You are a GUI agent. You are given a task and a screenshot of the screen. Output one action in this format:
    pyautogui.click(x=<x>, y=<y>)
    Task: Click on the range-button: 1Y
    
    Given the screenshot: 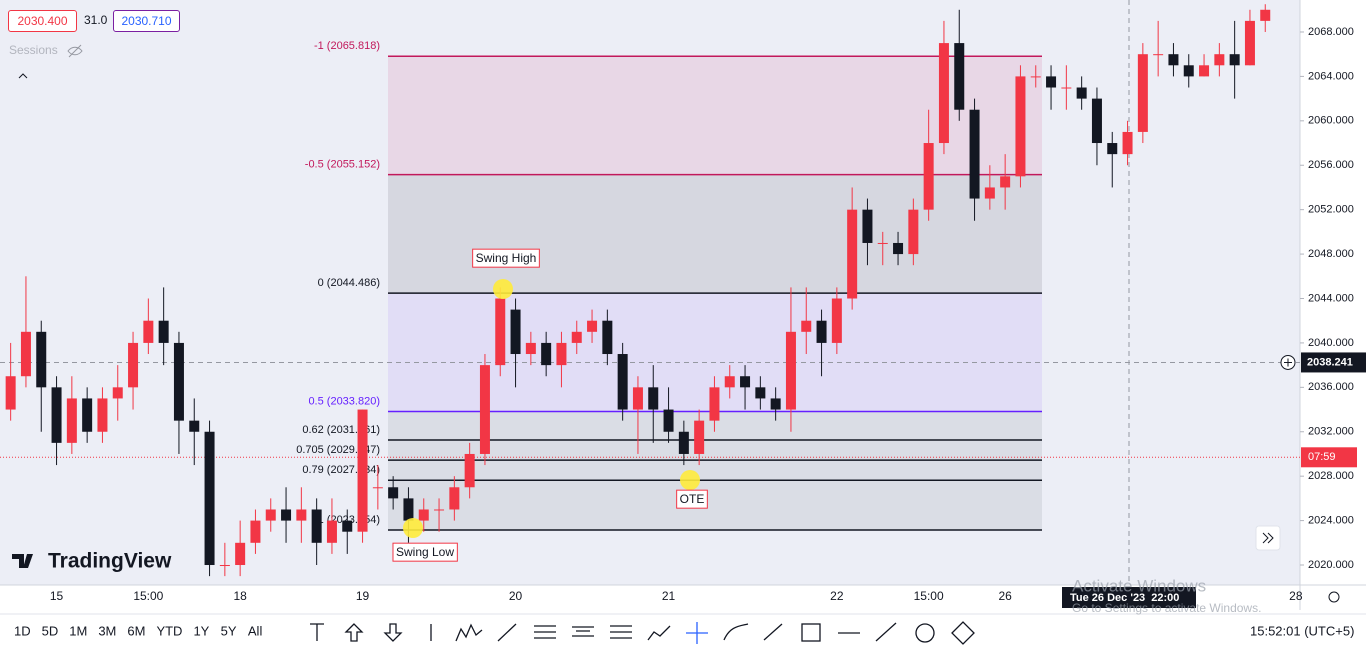 What is the action you would take?
    pyautogui.click(x=201, y=630)
    